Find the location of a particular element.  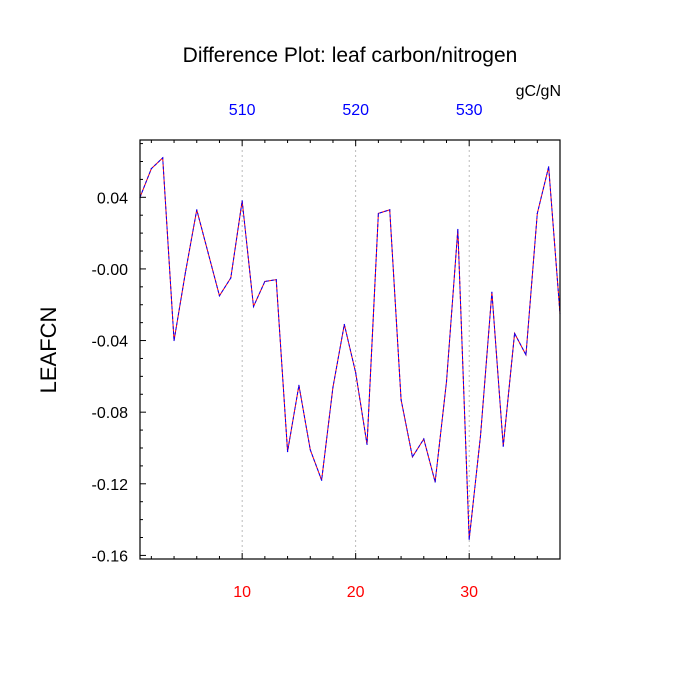

y-tick-label: -0.04 is located at coordinates (110, 342).